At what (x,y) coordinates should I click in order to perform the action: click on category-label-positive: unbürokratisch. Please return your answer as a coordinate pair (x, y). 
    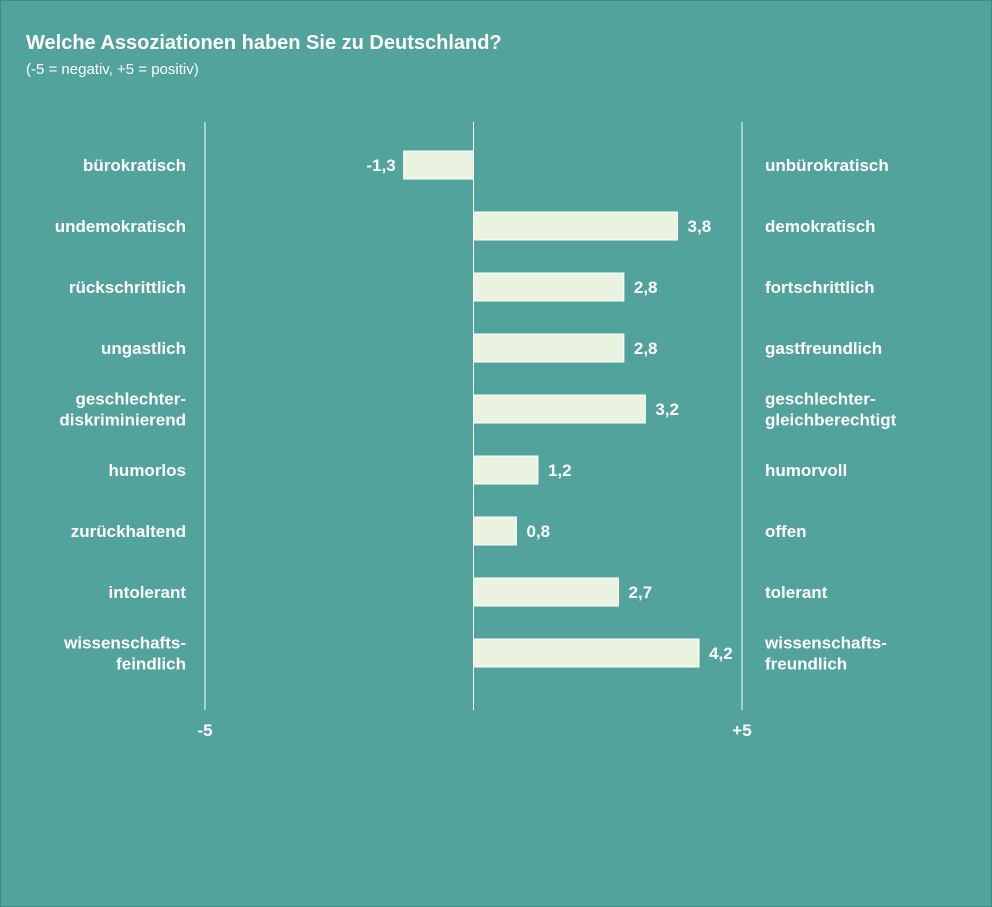
    Looking at the image, I should click on (827, 165).